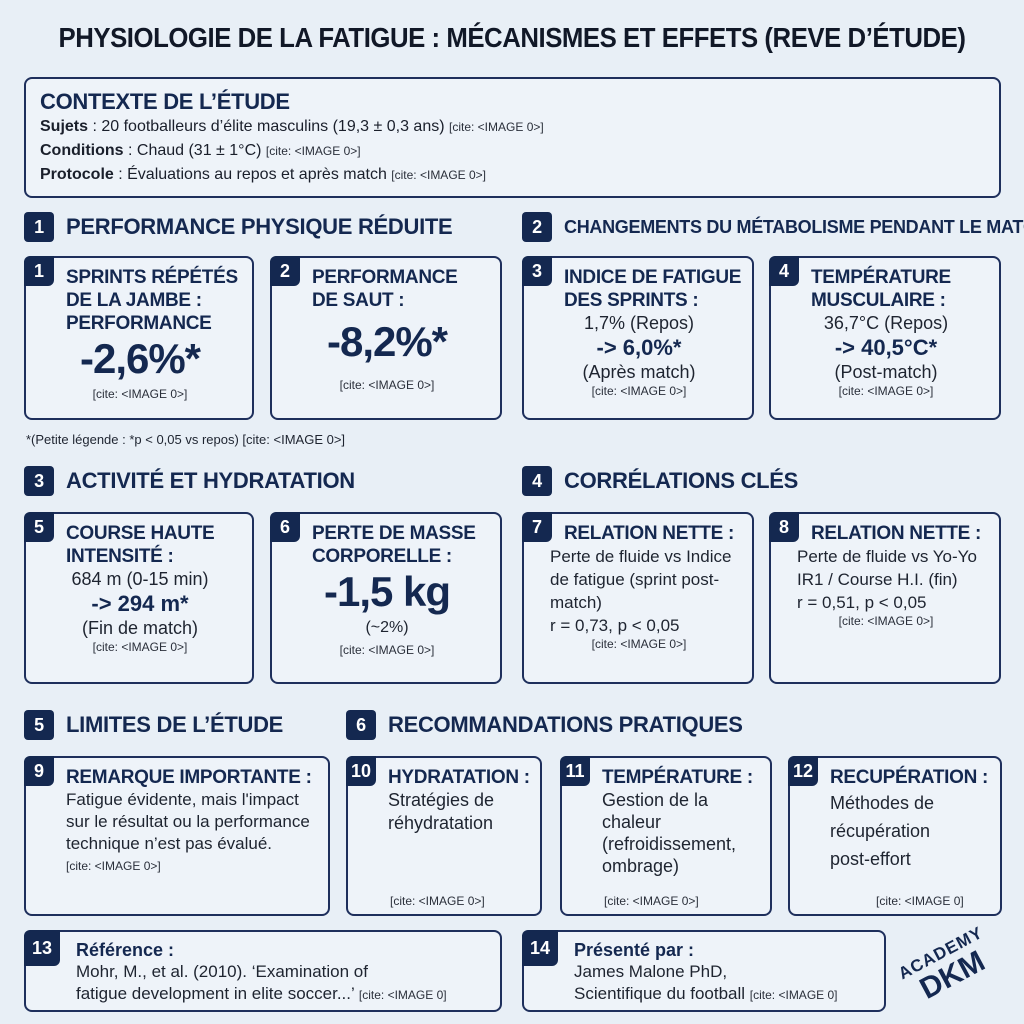 This screenshot has width=1024, height=1024. Describe the element at coordinates (361, 725) in the screenshot. I see `section-number: 6` at that location.